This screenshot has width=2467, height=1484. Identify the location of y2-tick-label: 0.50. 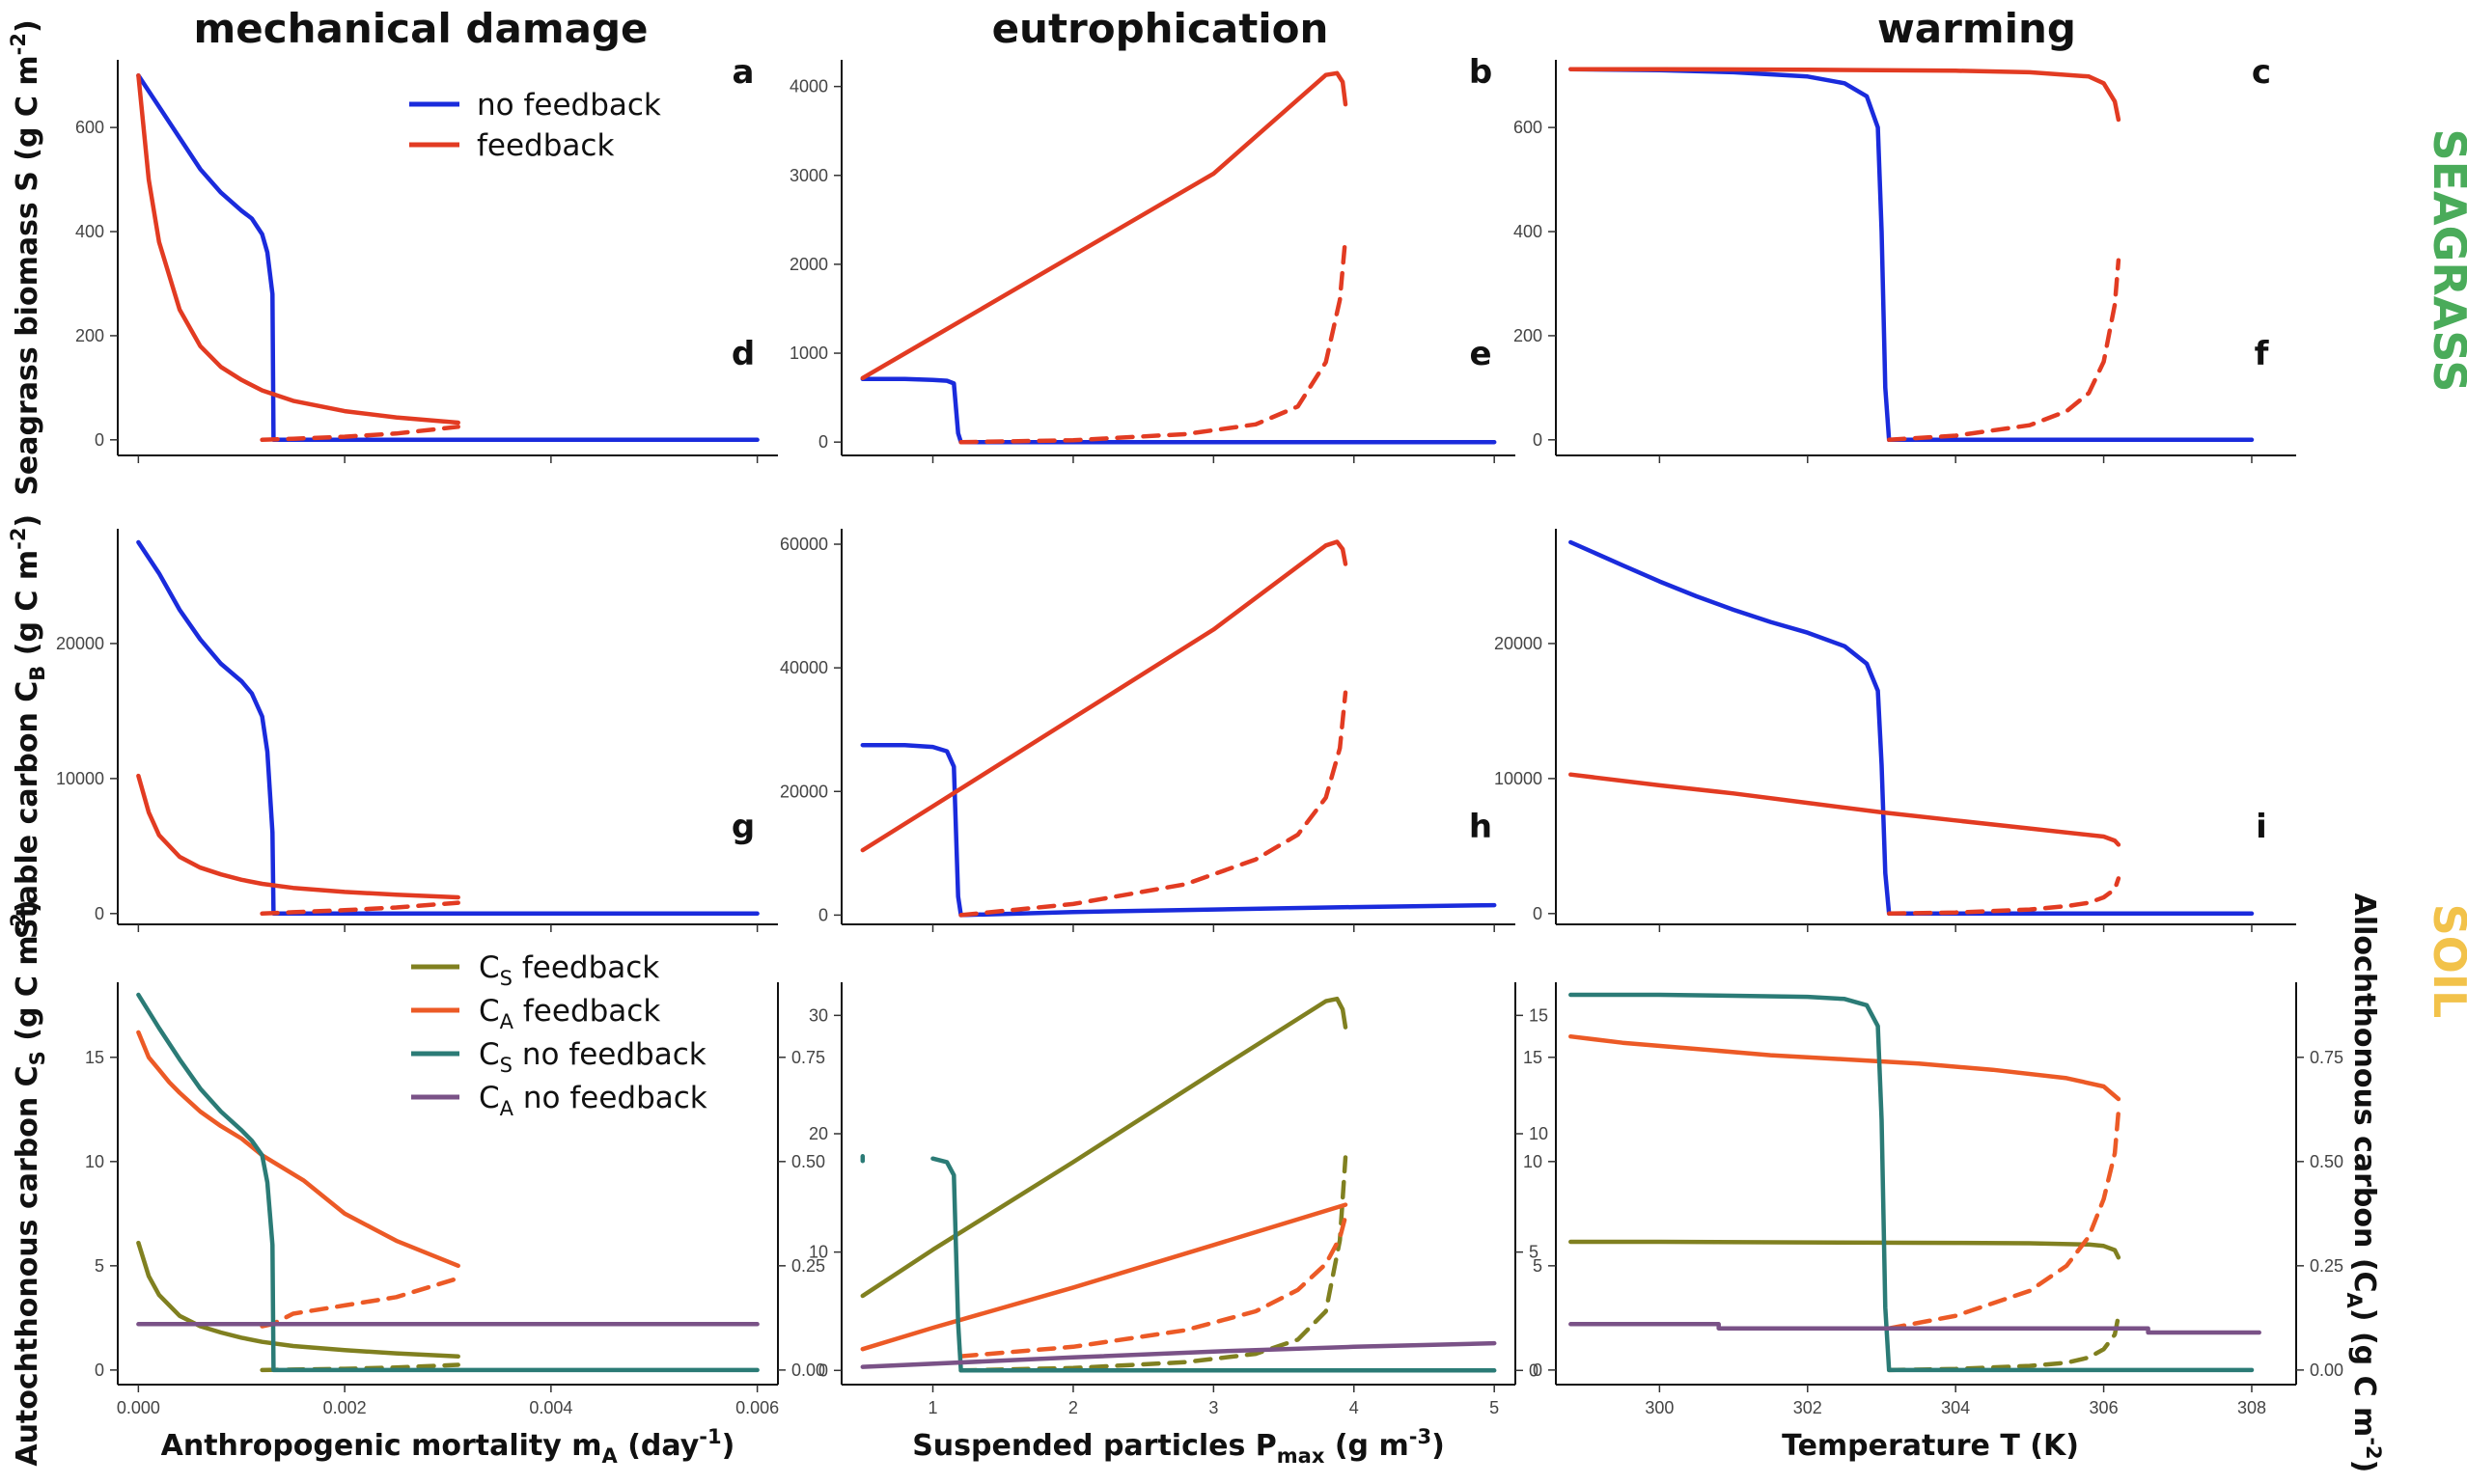
(808, 1161).